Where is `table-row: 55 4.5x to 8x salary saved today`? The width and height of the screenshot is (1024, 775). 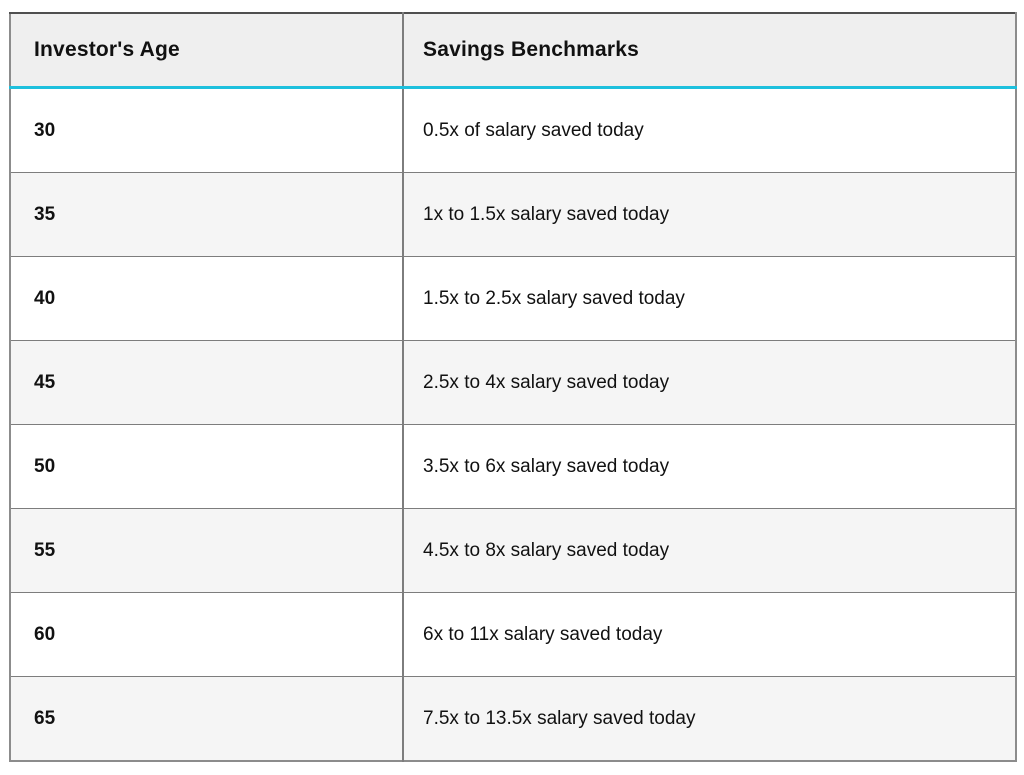 table-row: 55 4.5x to 8x salary saved today is located at coordinates (513, 550).